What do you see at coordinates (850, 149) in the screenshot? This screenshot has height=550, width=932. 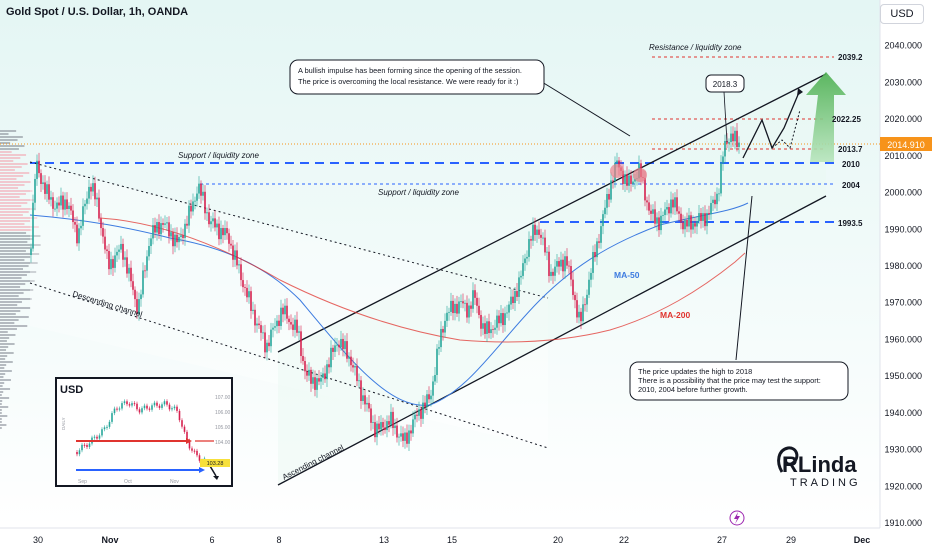 I see `level-label-2013.7: 2013.7` at bounding box center [850, 149].